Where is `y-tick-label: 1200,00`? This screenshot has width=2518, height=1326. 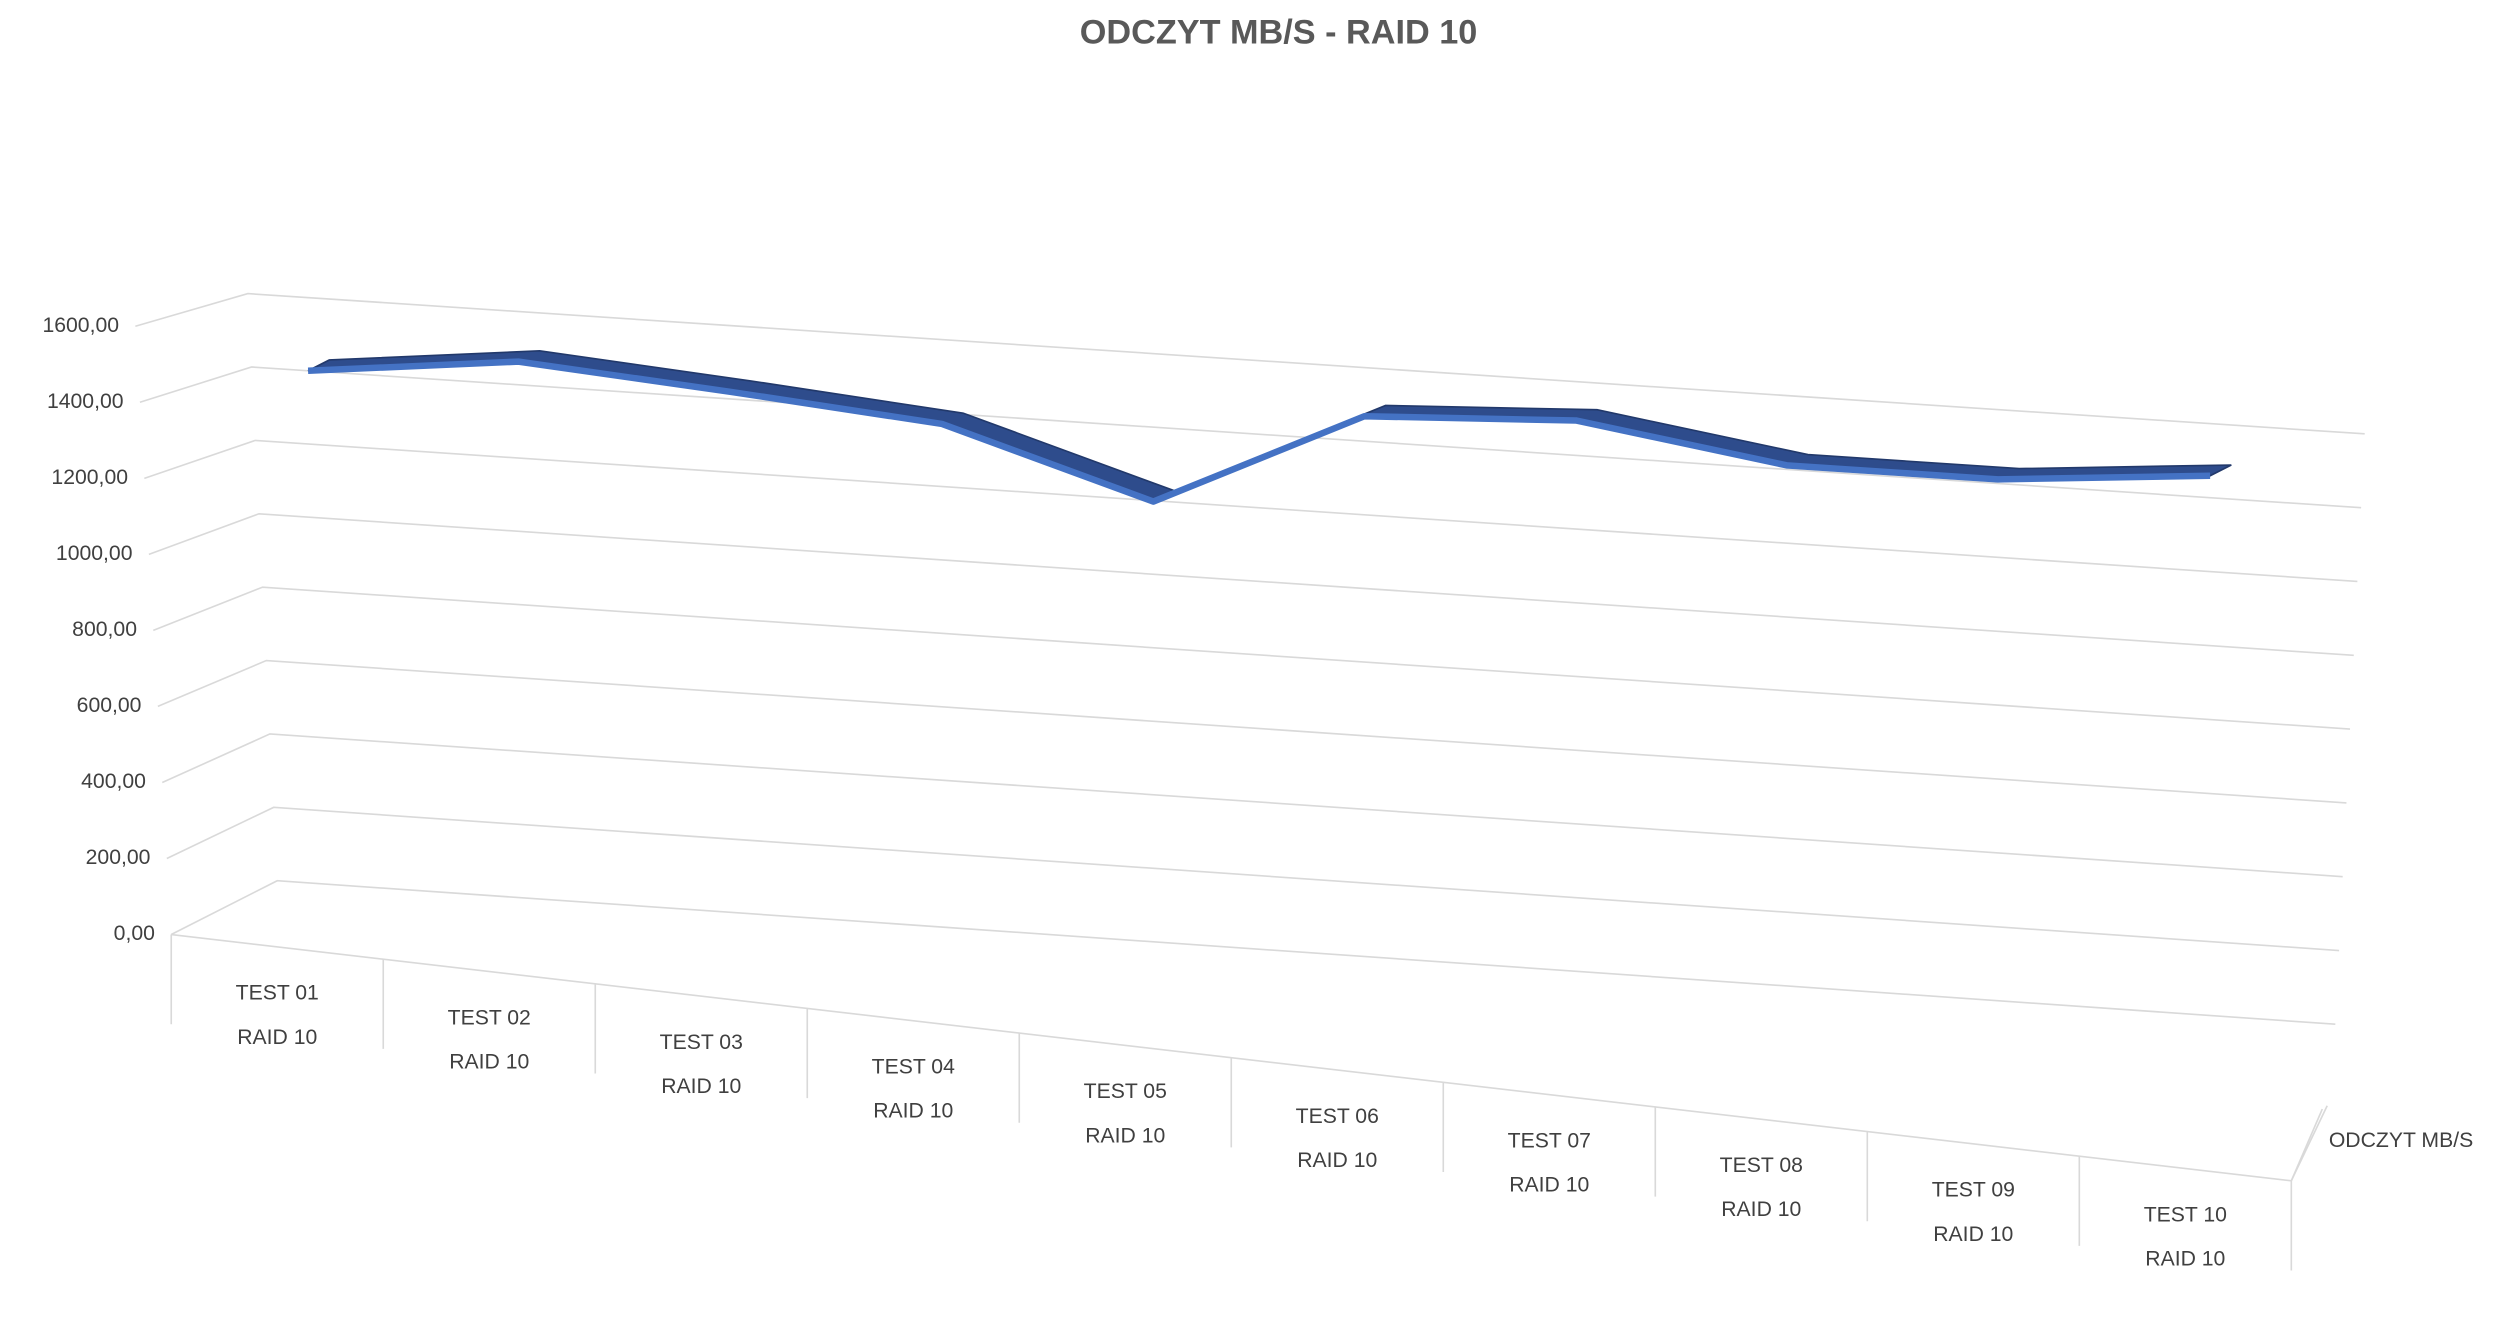 y-tick-label: 1200,00 is located at coordinates (89, 477).